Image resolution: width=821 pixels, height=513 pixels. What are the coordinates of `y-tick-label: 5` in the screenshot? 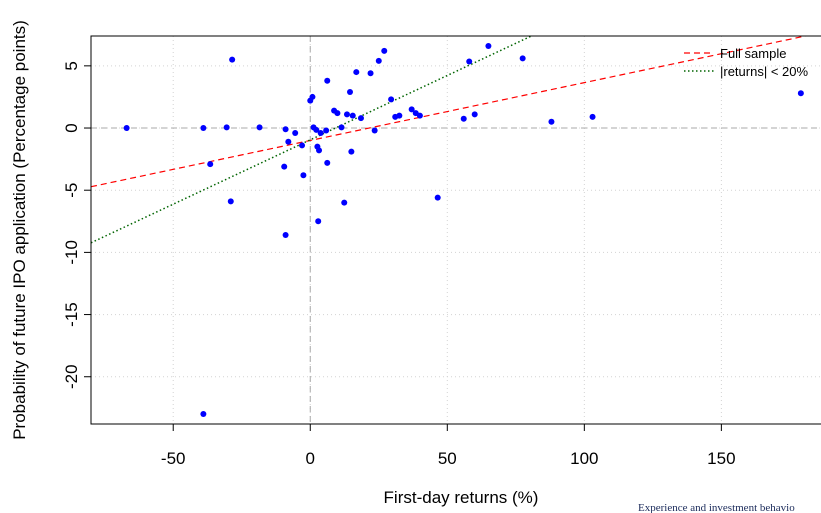 It's located at (71, 65).